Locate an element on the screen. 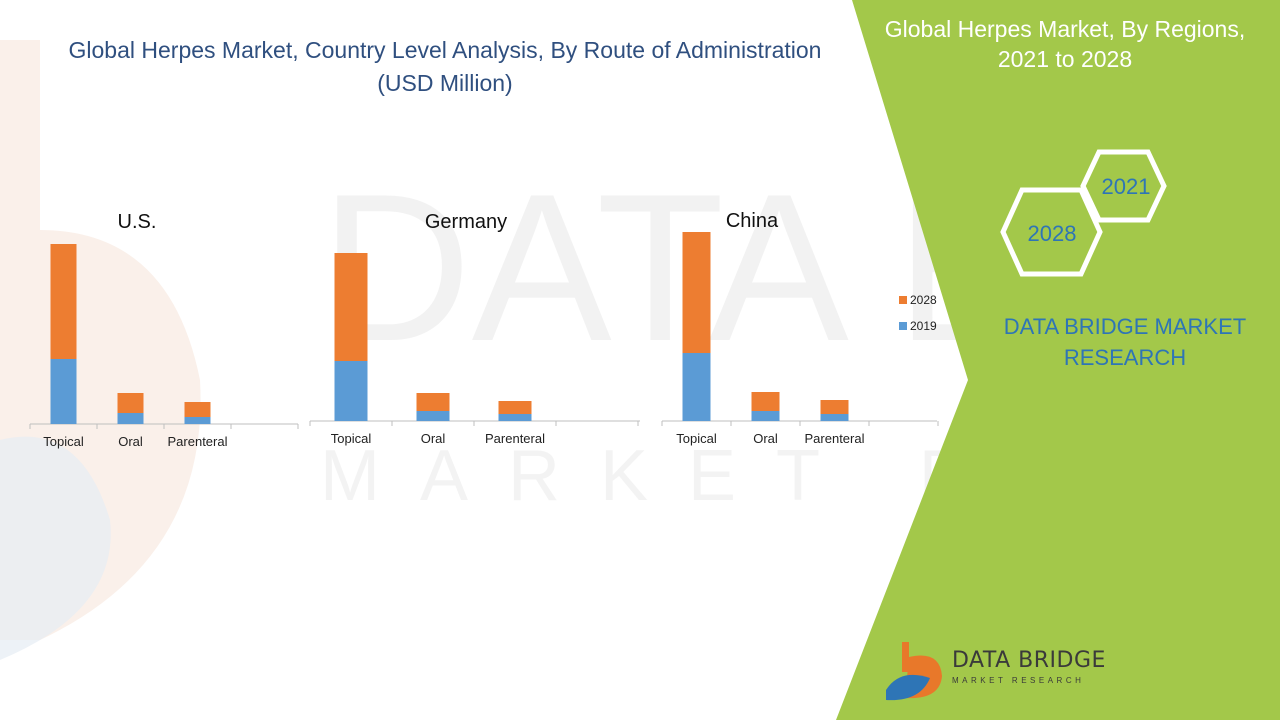  watermark-logo-shape-blue is located at coordinates (55, 548).